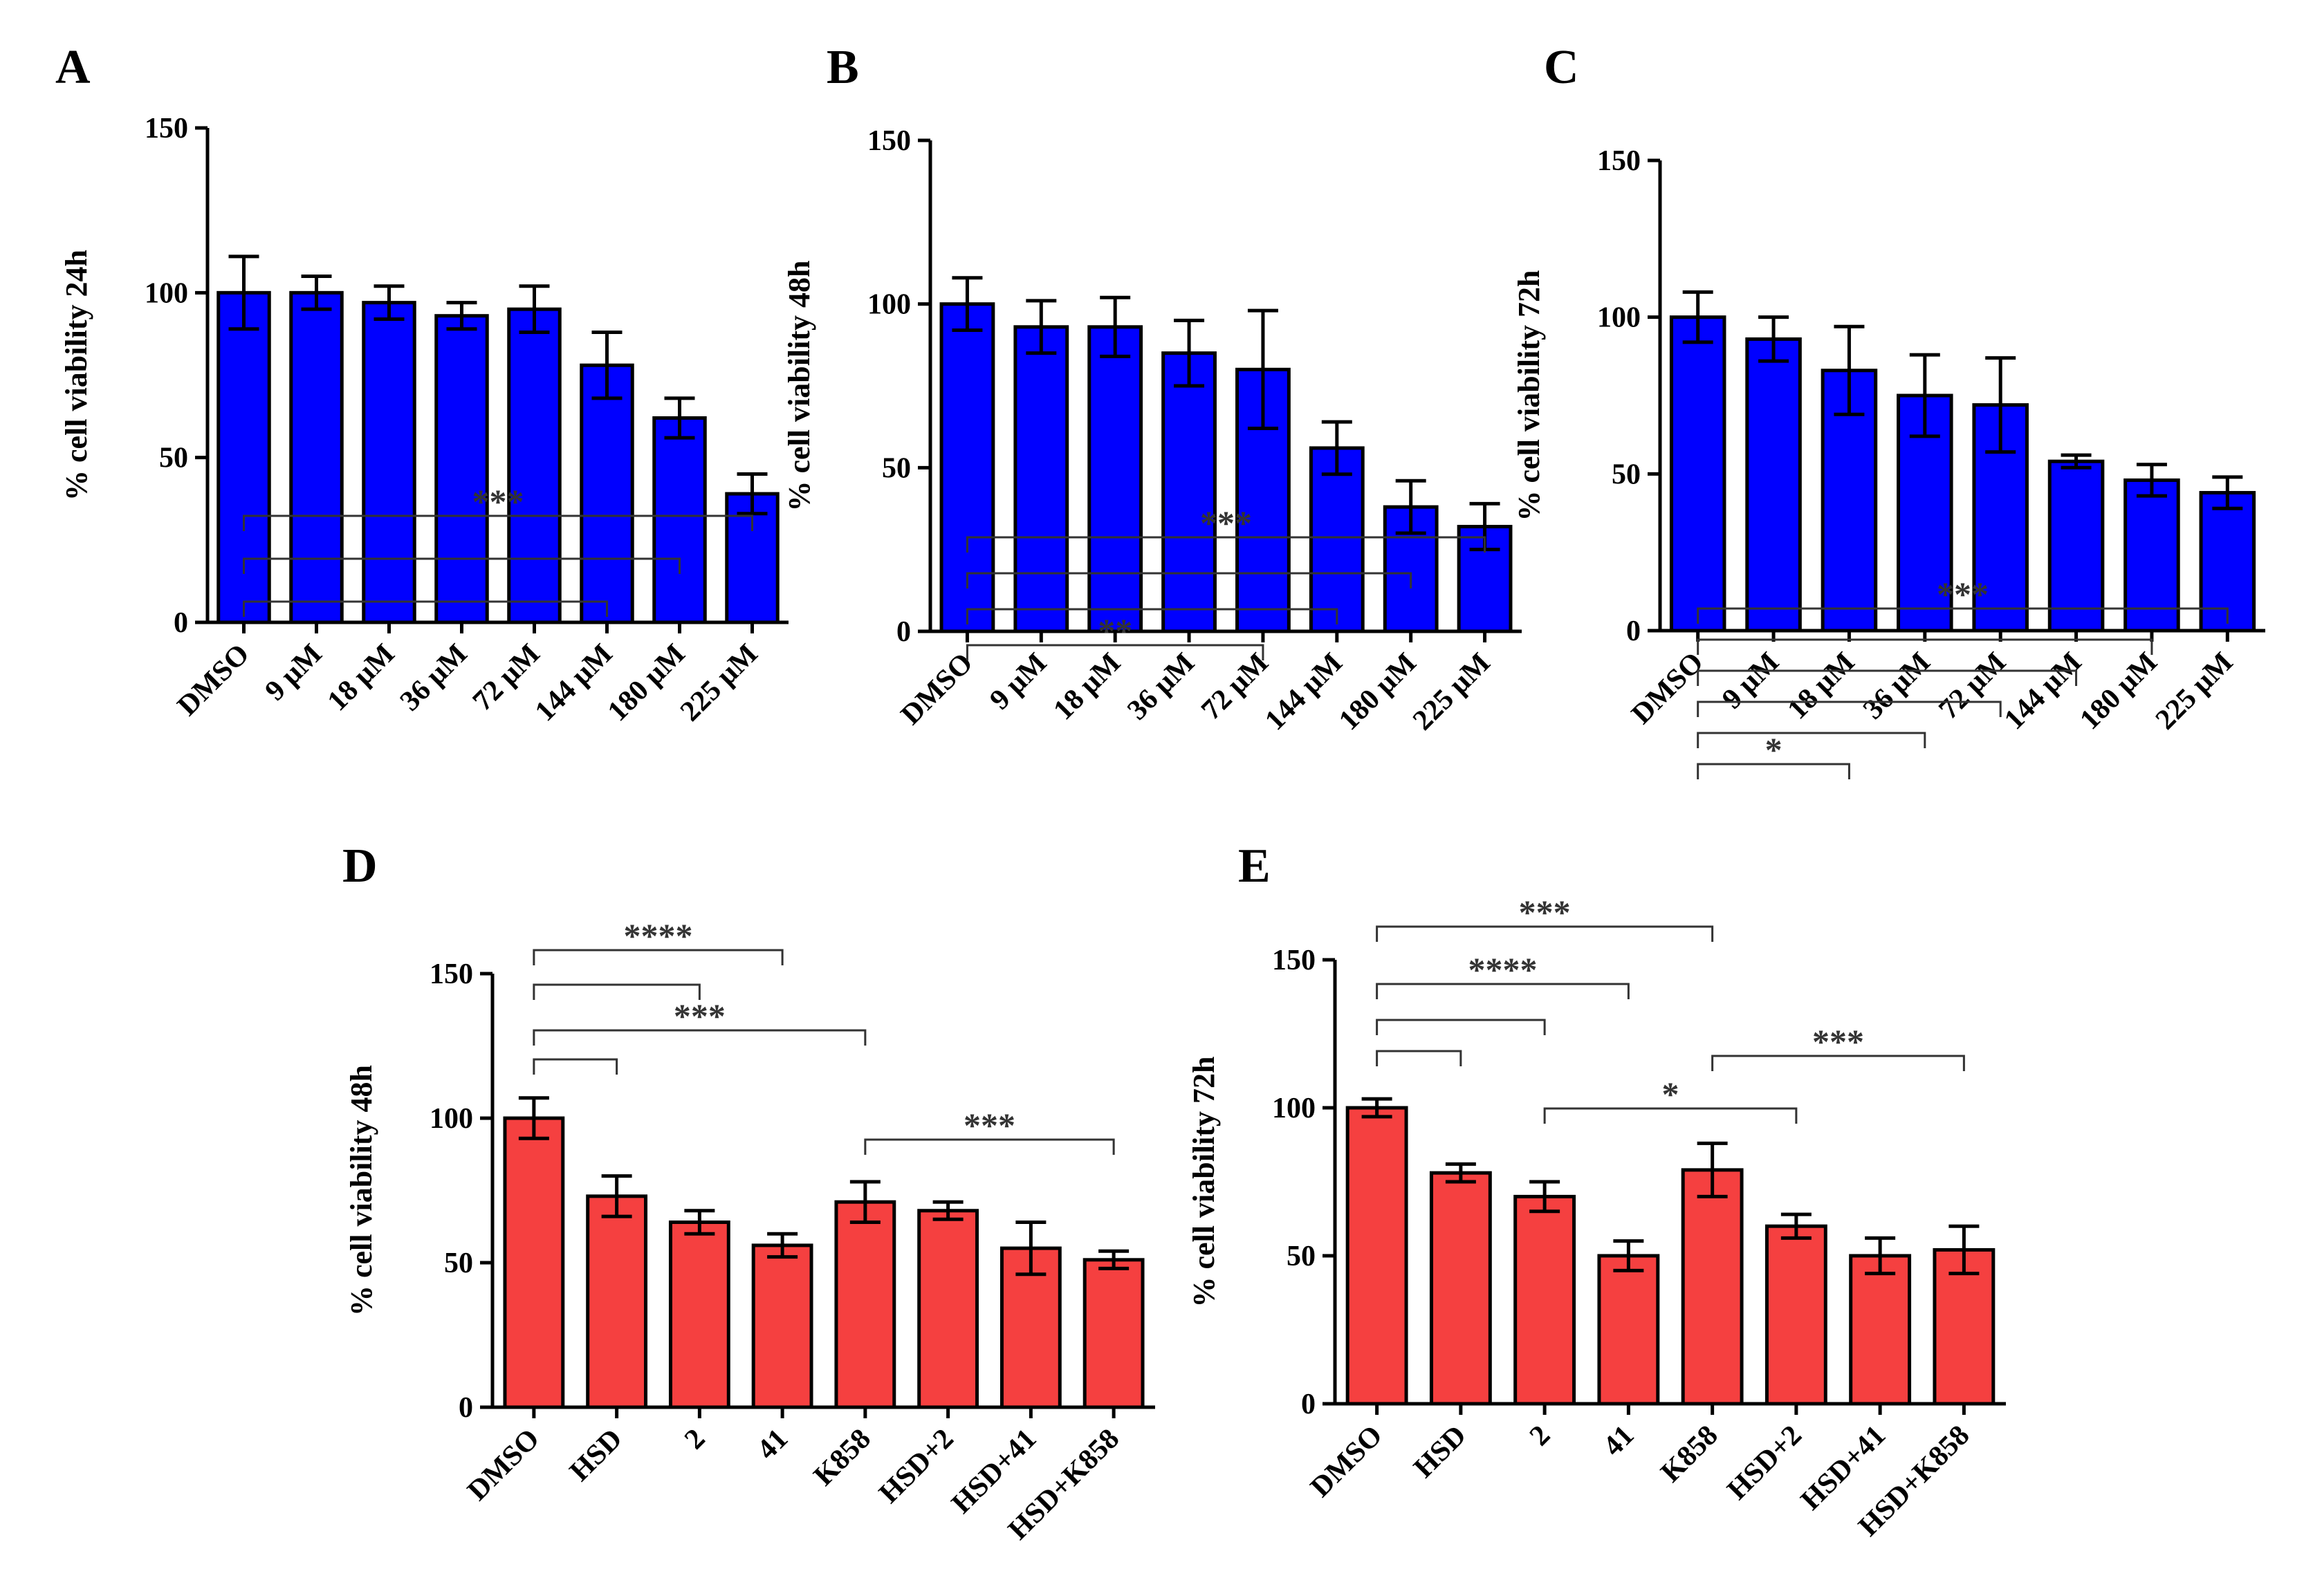 Image resolution: width=2313 pixels, height=1596 pixels. I want to click on panel-label: E, so click(1254, 866).